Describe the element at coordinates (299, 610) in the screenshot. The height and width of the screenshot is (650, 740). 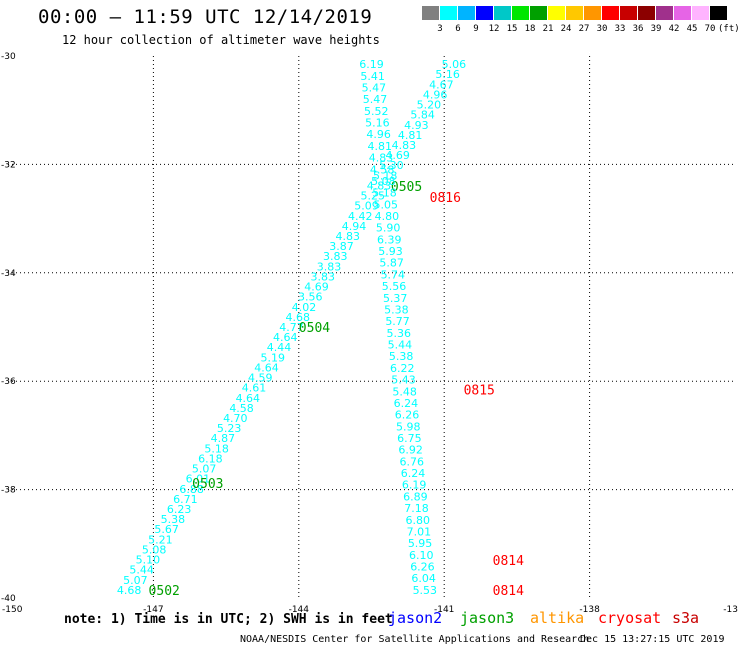
I see `x-tick-label: -144` at that location.